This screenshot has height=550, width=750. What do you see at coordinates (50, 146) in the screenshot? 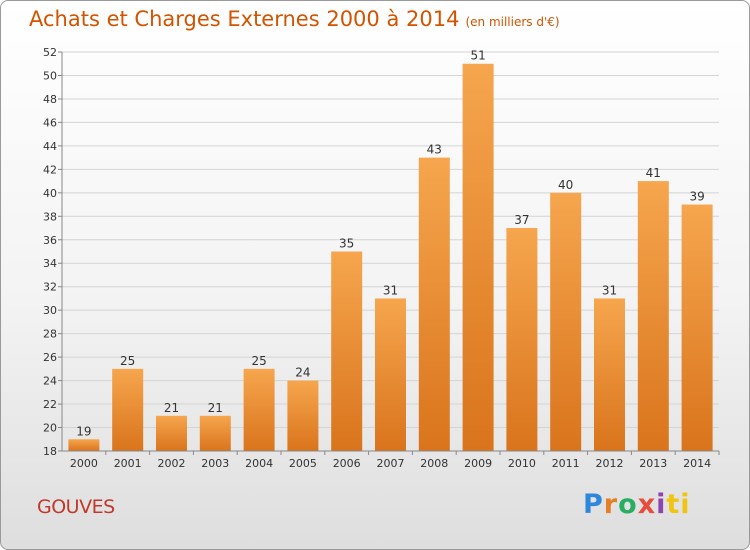
I see `y-tick-label: 44` at bounding box center [50, 146].